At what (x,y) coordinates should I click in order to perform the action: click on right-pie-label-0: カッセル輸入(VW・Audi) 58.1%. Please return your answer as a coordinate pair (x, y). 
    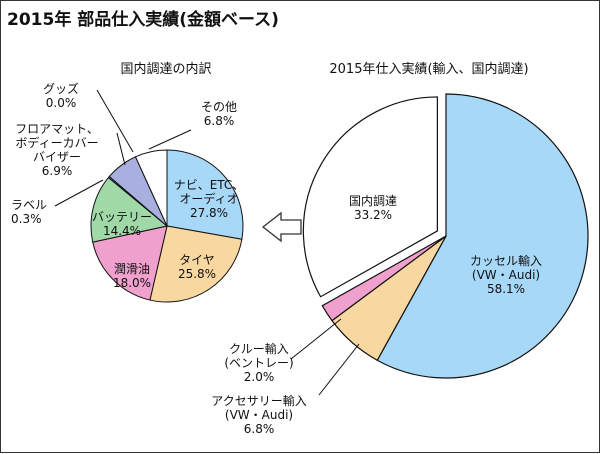
    Looking at the image, I should click on (506, 274).